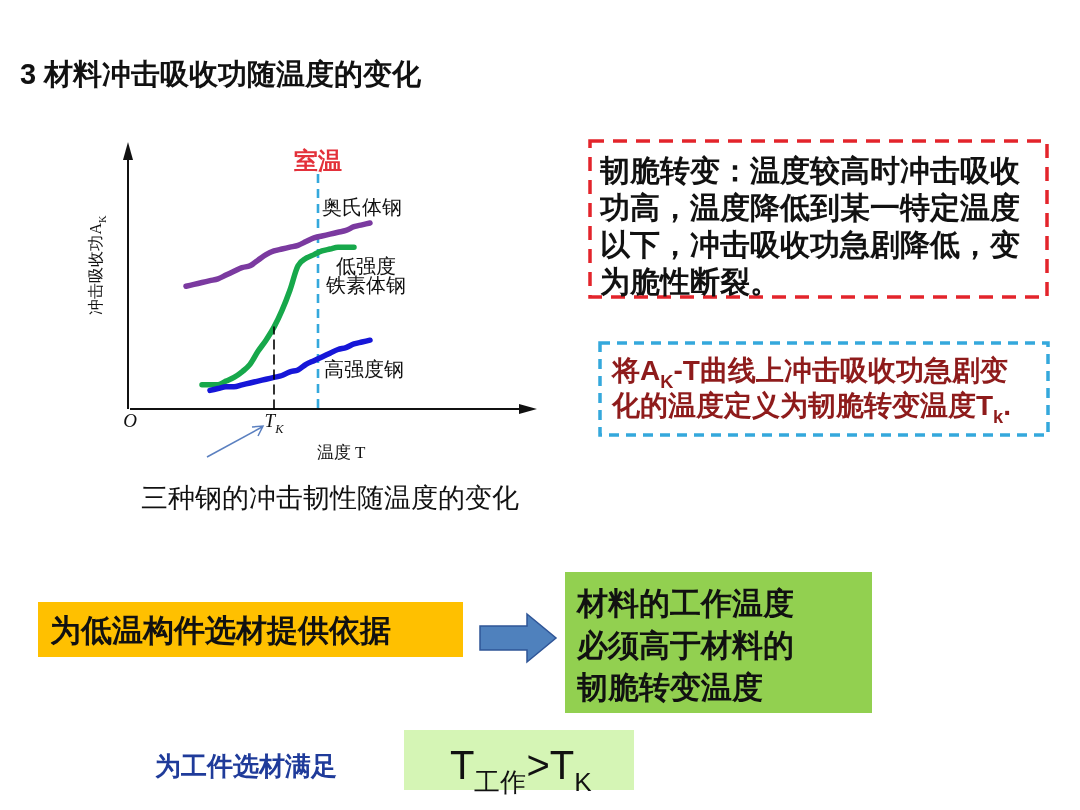 The image size is (1080, 810). What do you see at coordinates (811, 391) in the screenshot?
I see `text: 将A$_{K}$-T曲线上冲击吸收功急剧变化的温度定义为韧脆转变温度T$_{k}$.` at bounding box center [811, 391].